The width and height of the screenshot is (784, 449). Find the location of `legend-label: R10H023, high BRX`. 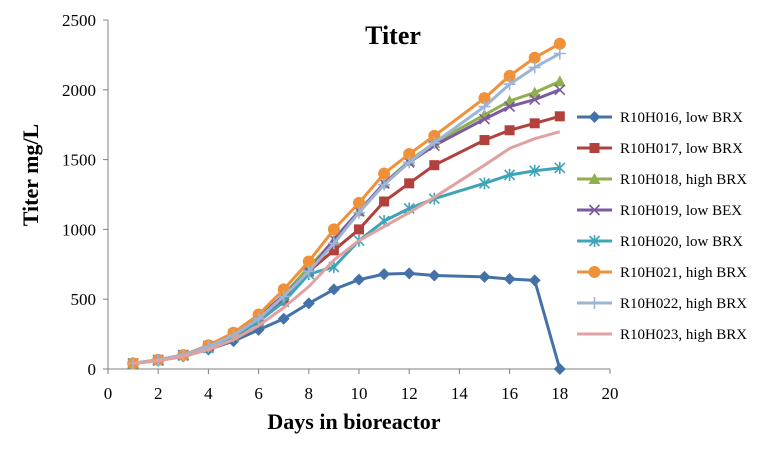

legend-label: R10H023, high BRX is located at coordinates (683, 335).